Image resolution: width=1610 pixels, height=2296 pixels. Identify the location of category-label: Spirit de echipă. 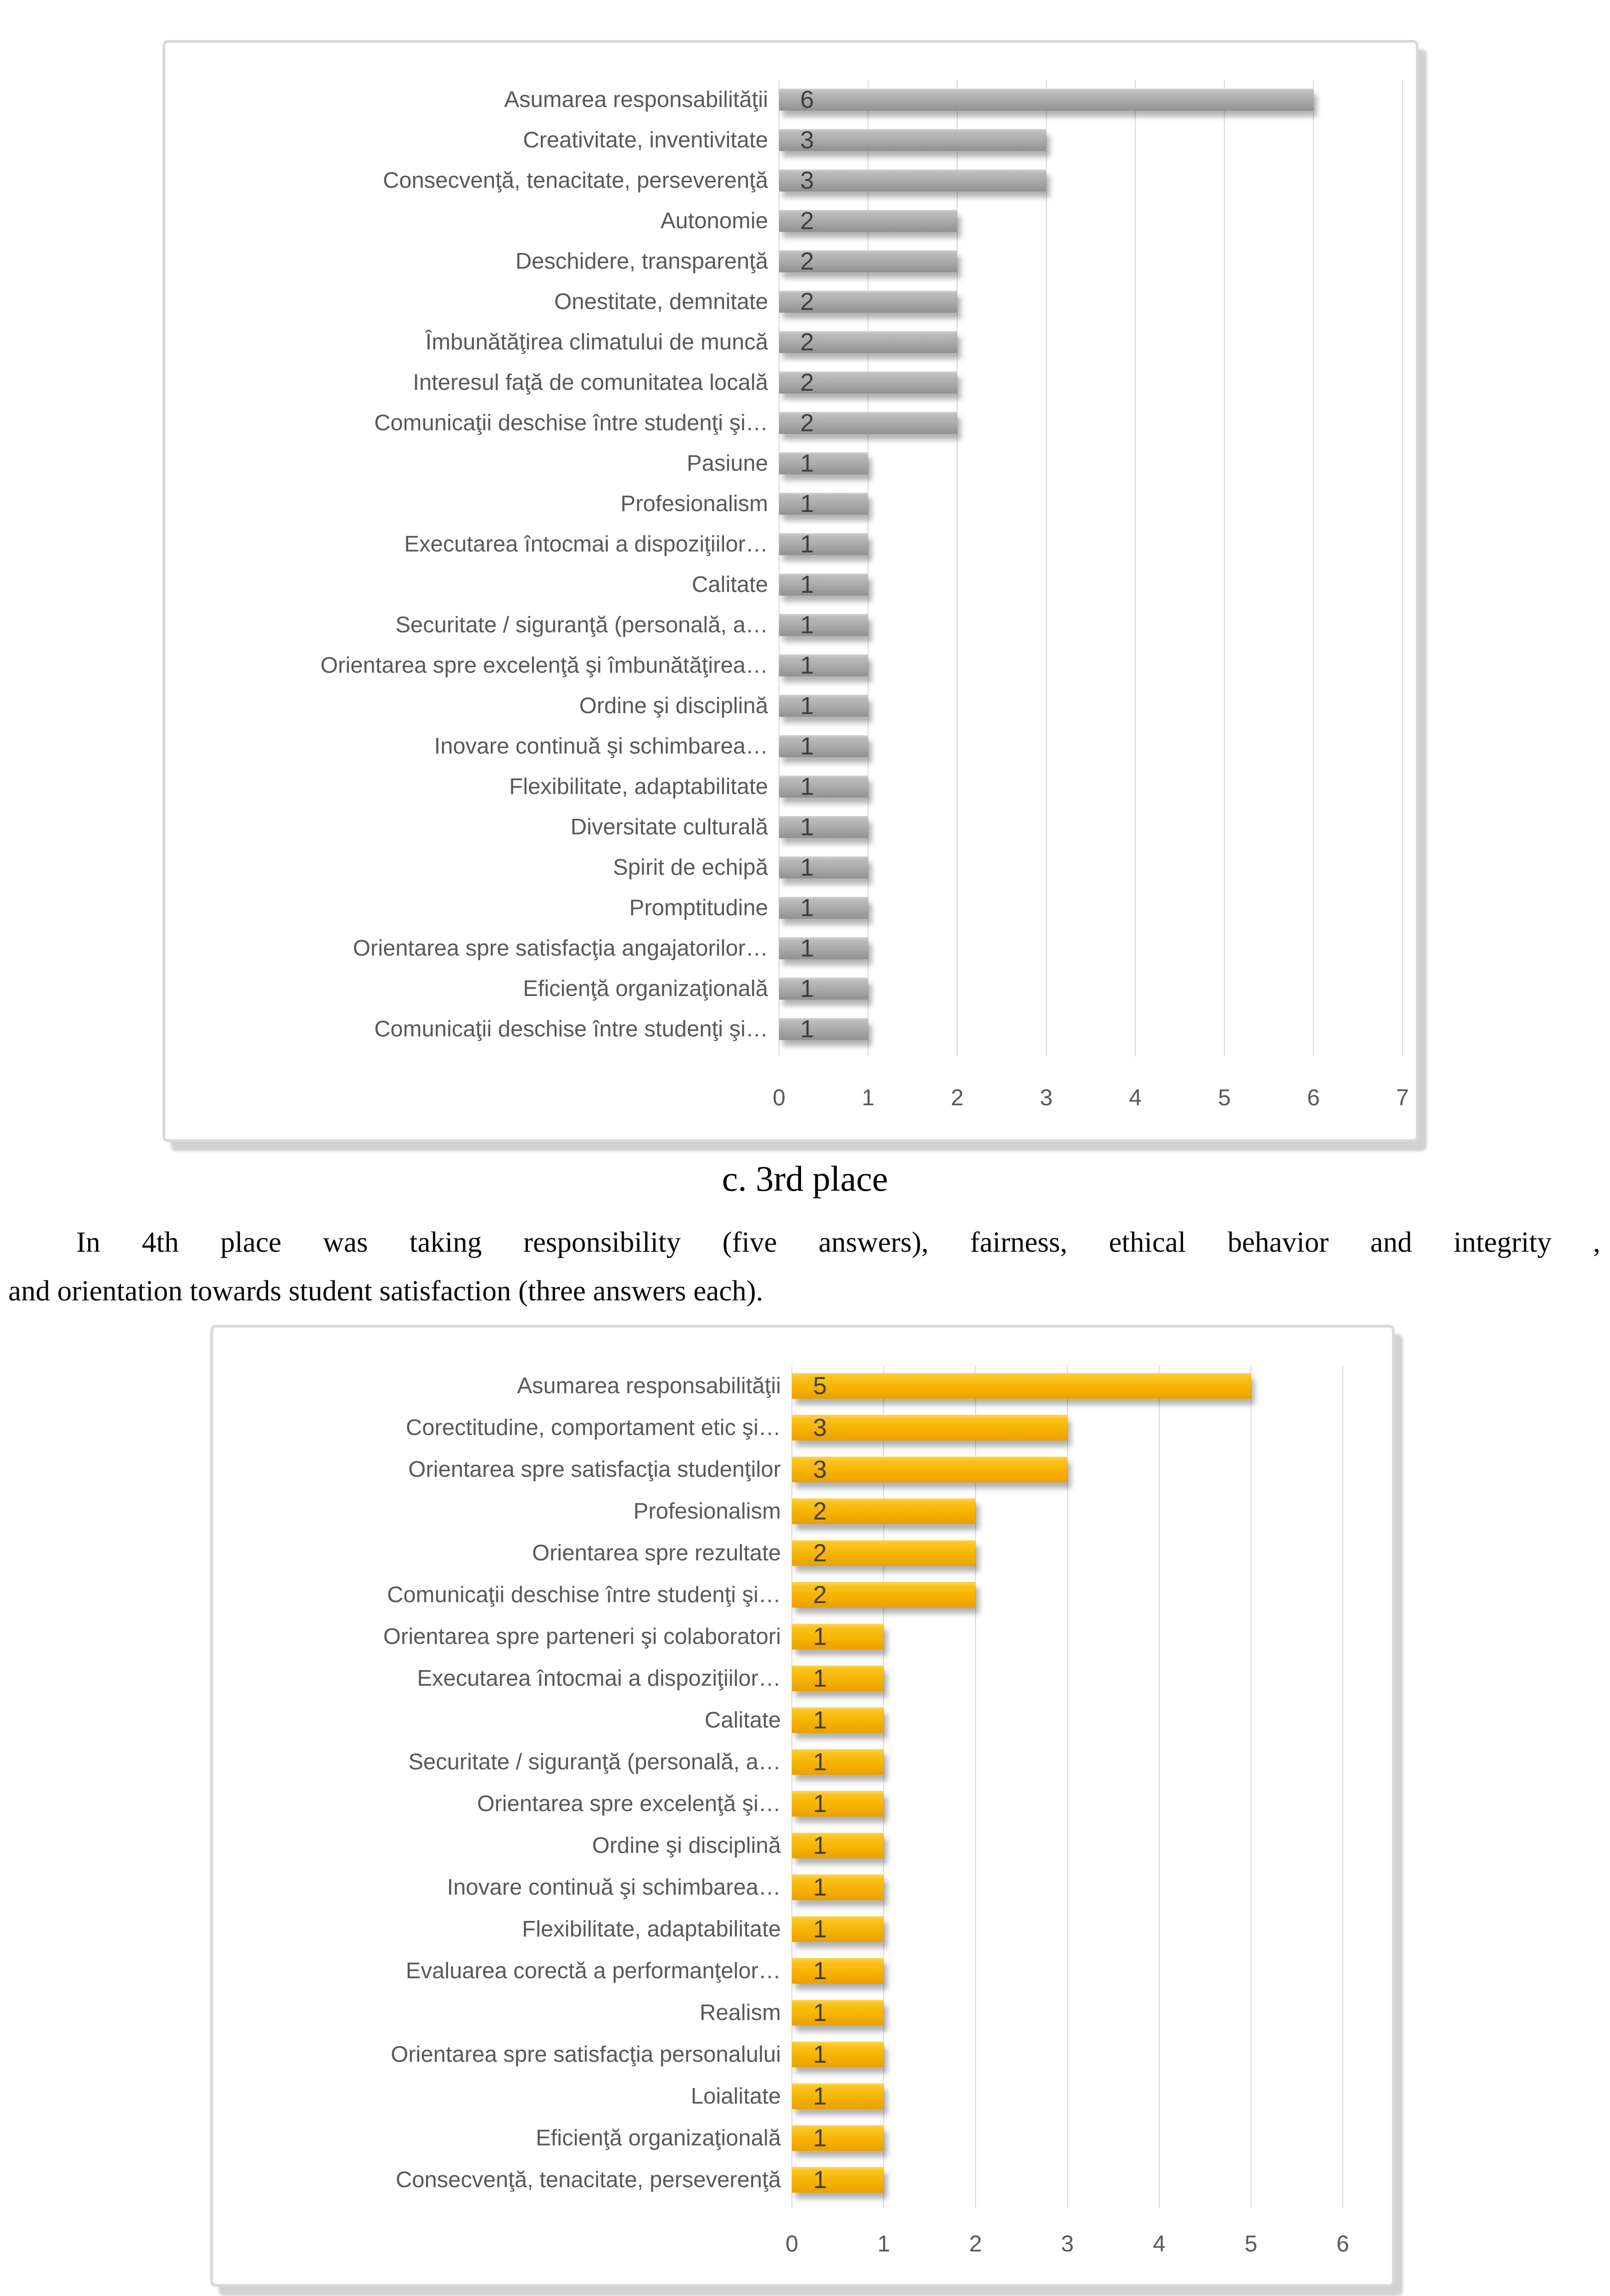
(690, 868).